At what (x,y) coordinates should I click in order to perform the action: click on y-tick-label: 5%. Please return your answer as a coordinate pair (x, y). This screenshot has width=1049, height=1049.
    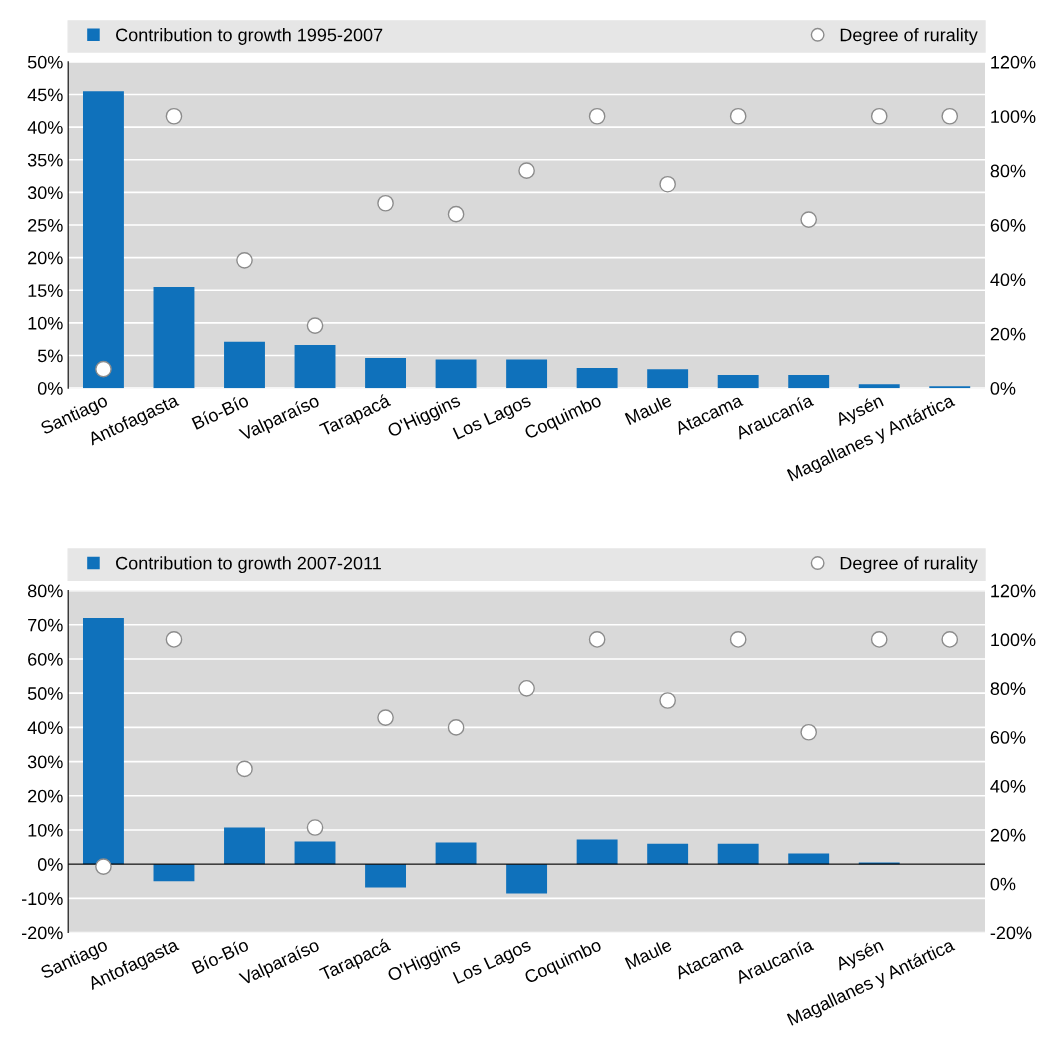
    Looking at the image, I should click on (50, 356).